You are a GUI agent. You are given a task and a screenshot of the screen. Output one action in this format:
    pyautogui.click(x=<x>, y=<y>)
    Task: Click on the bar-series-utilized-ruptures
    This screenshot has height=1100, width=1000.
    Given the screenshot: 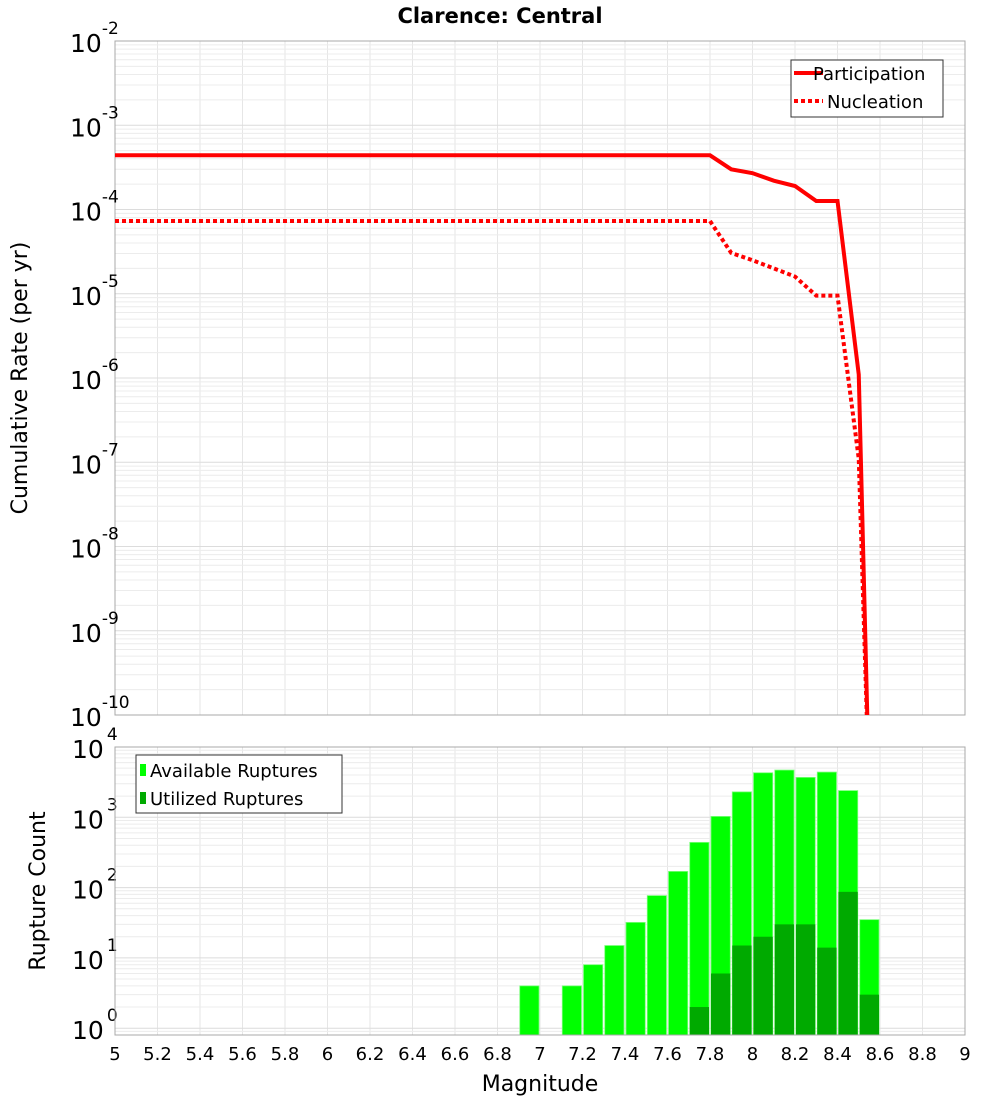 What is the action you would take?
    pyautogui.click(x=784, y=963)
    